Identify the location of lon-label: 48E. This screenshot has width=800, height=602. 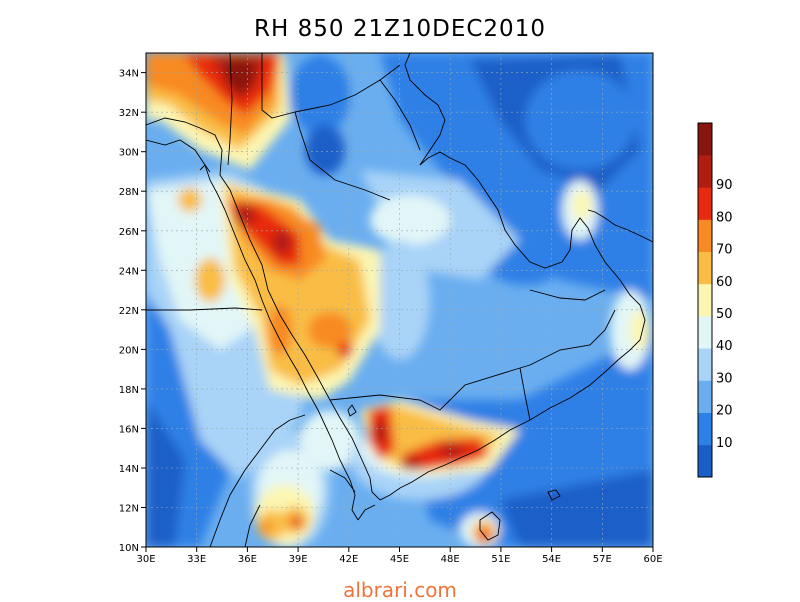
(450, 559).